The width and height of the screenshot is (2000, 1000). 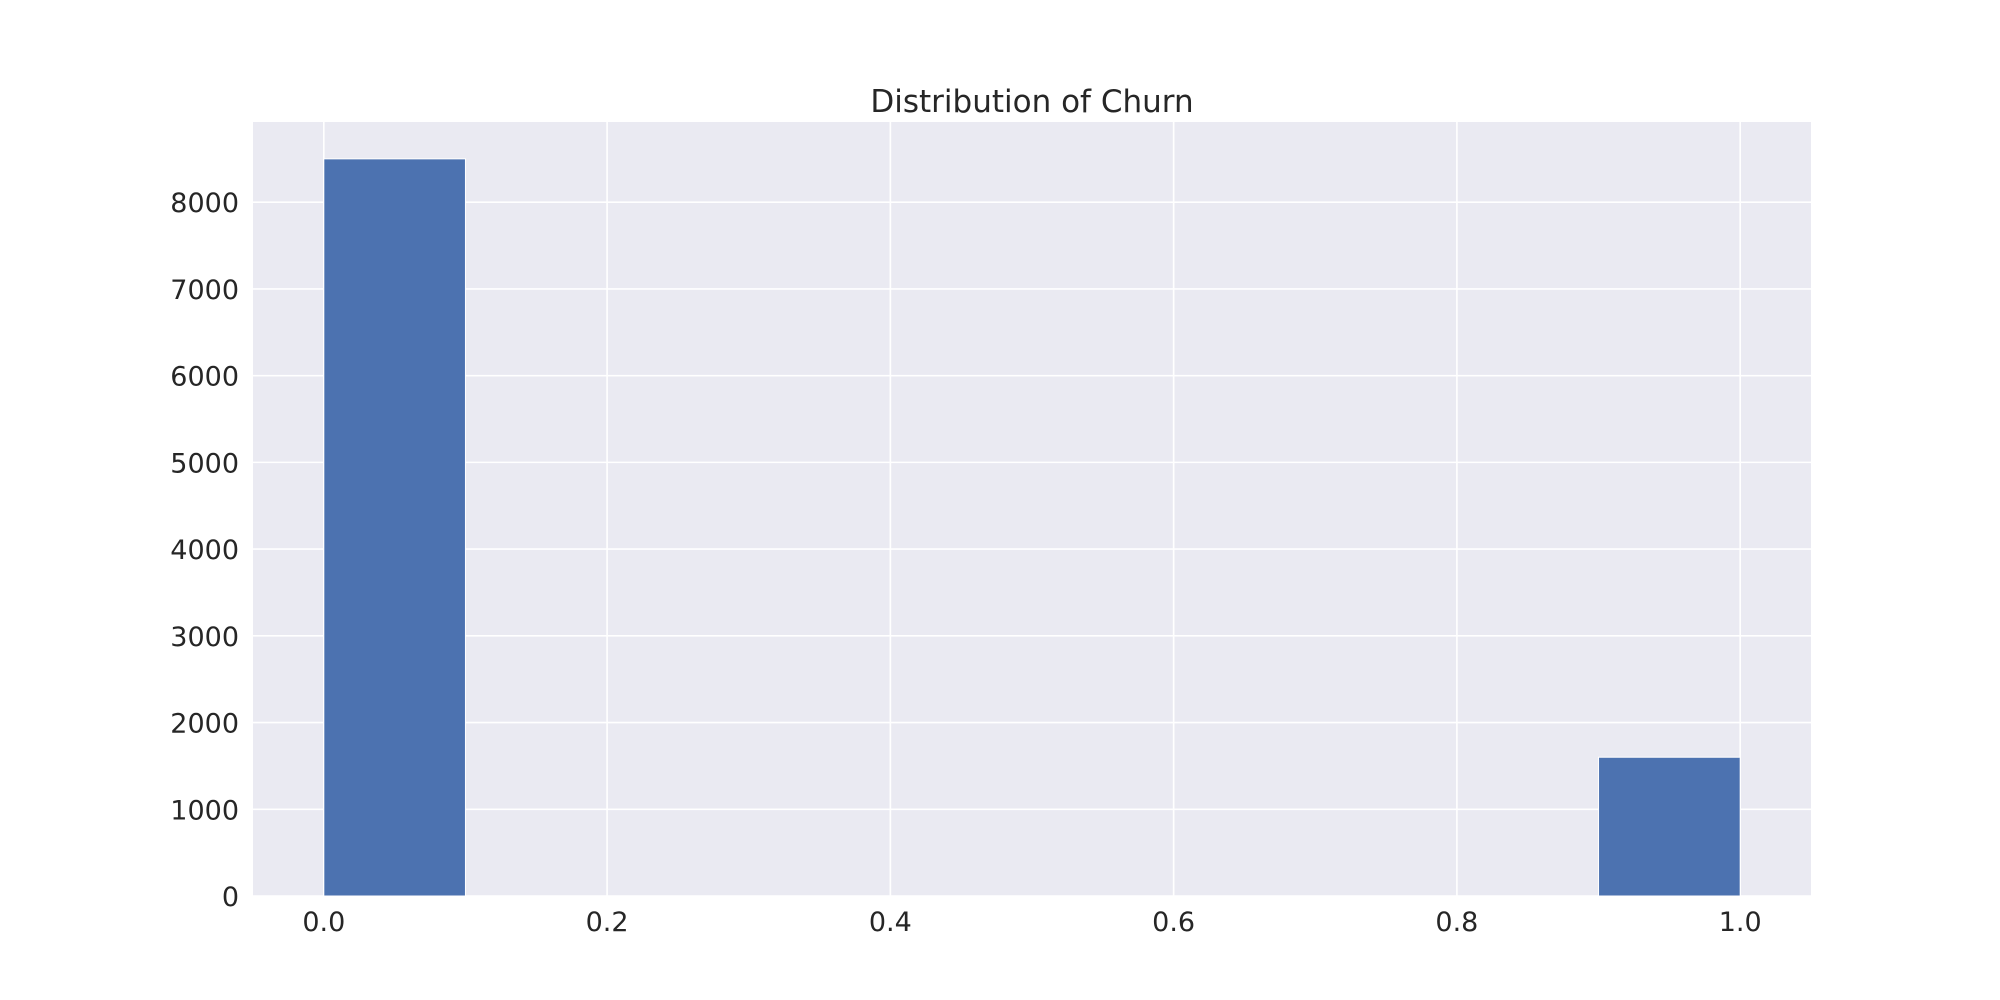 What do you see at coordinates (204, 810) in the screenshot?
I see `y-tick-label: 1000` at bounding box center [204, 810].